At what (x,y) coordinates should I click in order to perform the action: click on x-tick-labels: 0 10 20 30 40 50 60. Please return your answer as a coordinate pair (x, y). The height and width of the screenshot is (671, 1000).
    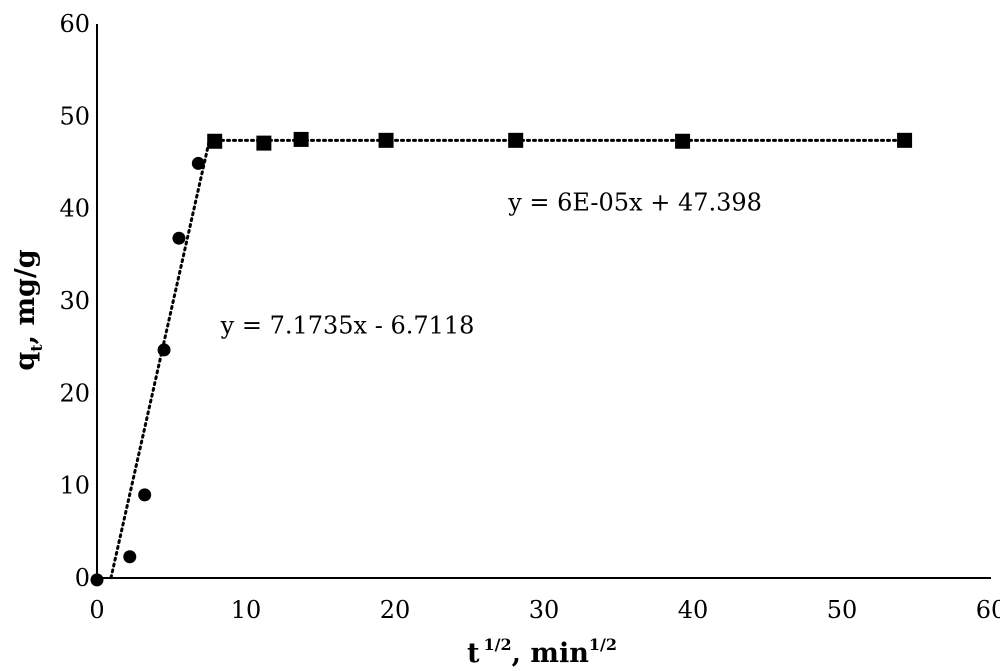
    Looking at the image, I should click on (544, 610).